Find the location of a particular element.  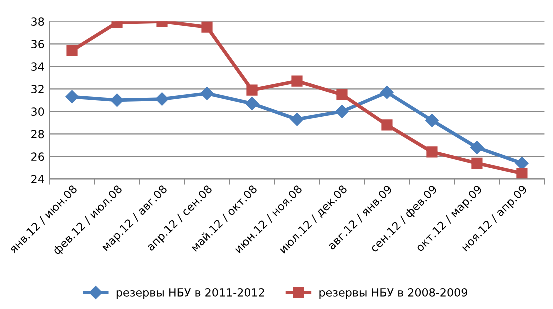

y-tick-label: 26 is located at coordinates (38, 157).